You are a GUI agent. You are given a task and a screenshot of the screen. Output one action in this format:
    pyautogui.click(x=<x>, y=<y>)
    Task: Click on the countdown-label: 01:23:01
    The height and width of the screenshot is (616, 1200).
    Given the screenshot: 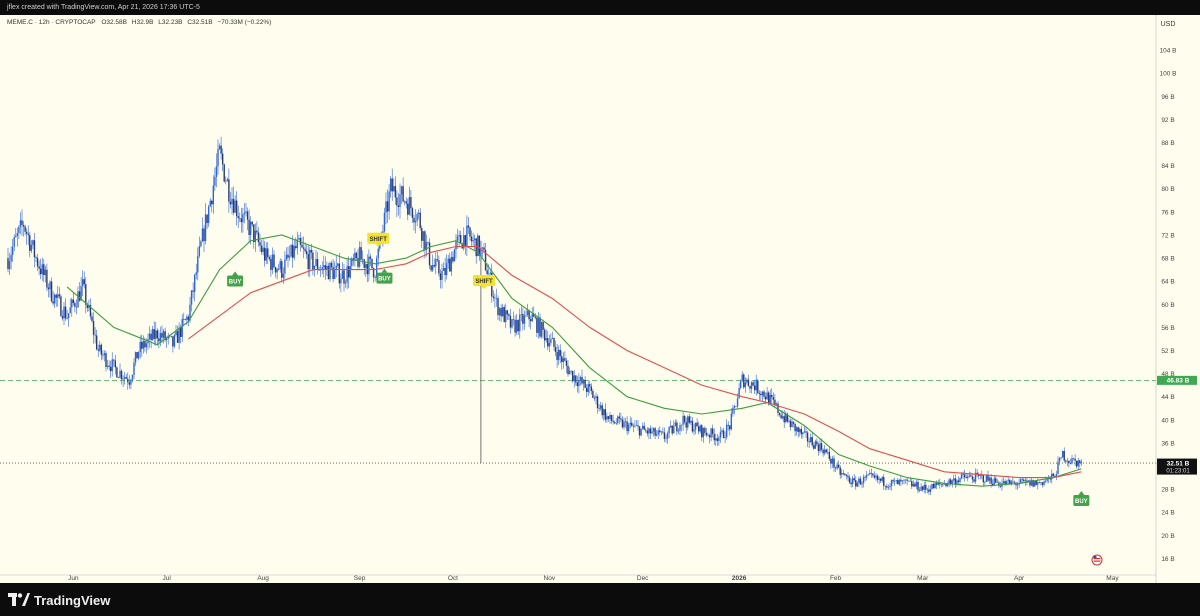 What is the action you would take?
    pyautogui.click(x=1178, y=472)
    